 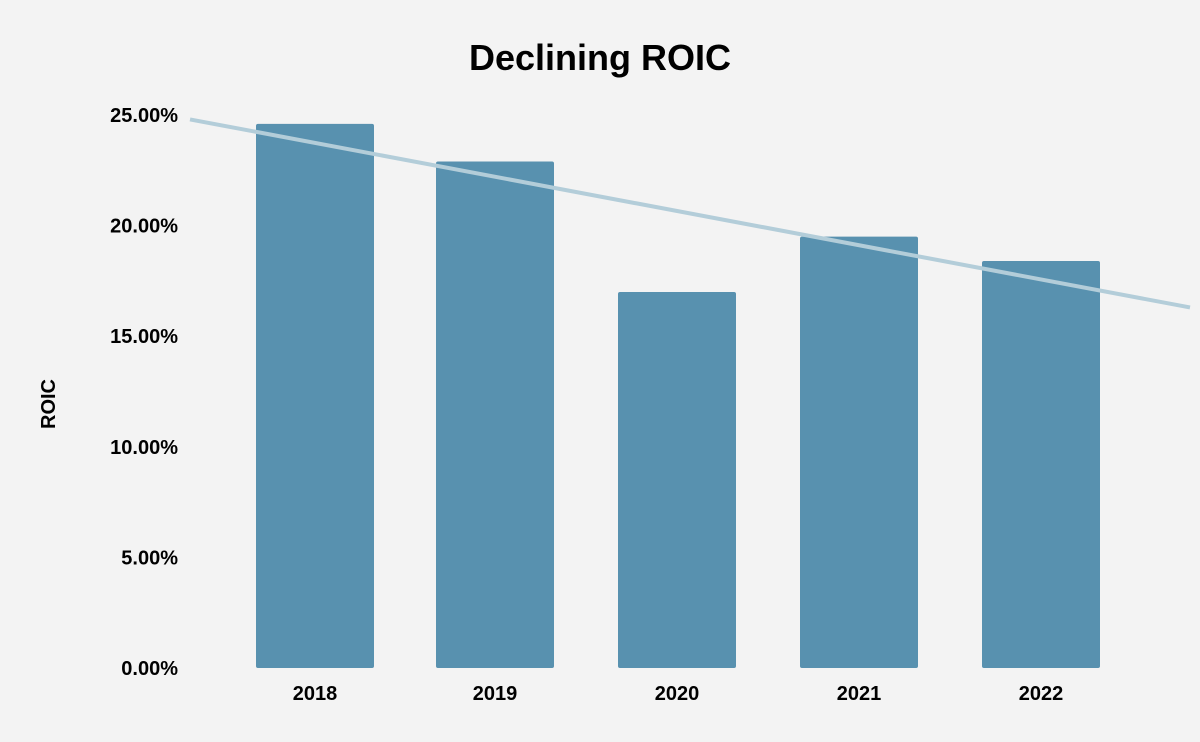 I want to click on y-tick-label: 0.00%, so click(x=149, y=669).